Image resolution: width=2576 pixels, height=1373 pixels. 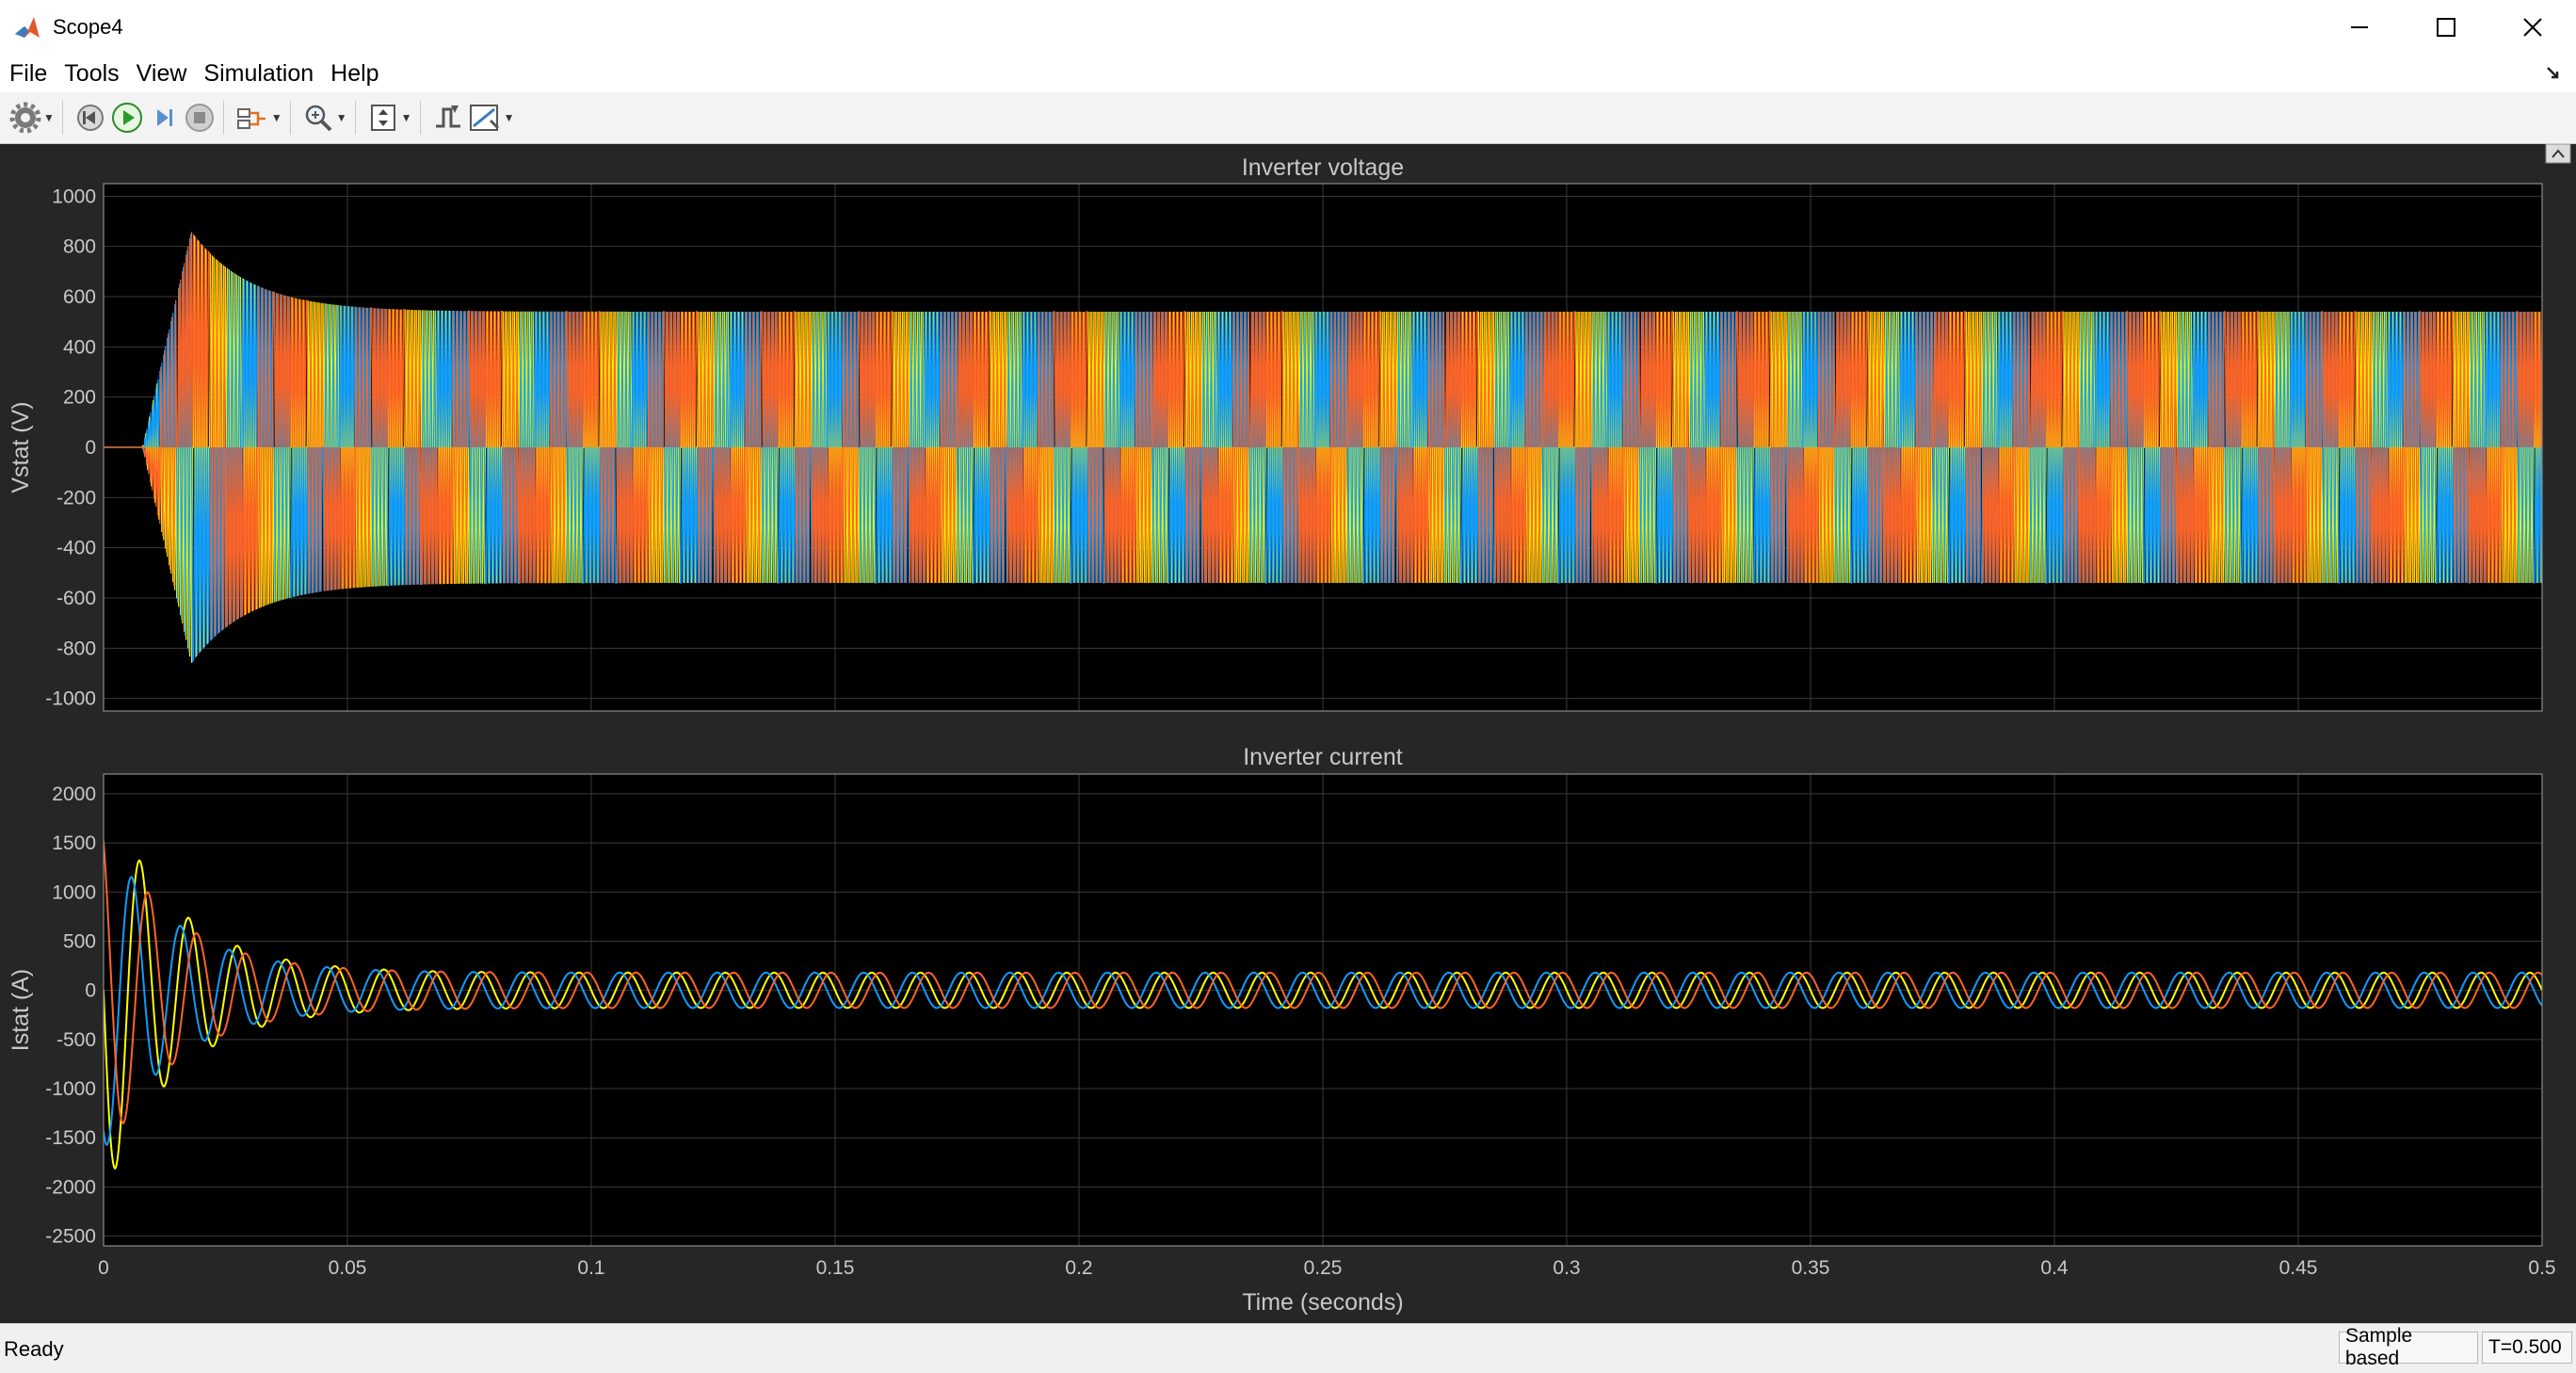 What do you see at coordinates (70, 1138) in the screenshot?
I see `y-tick-label: -1500` at bounding box center [70, 1138].